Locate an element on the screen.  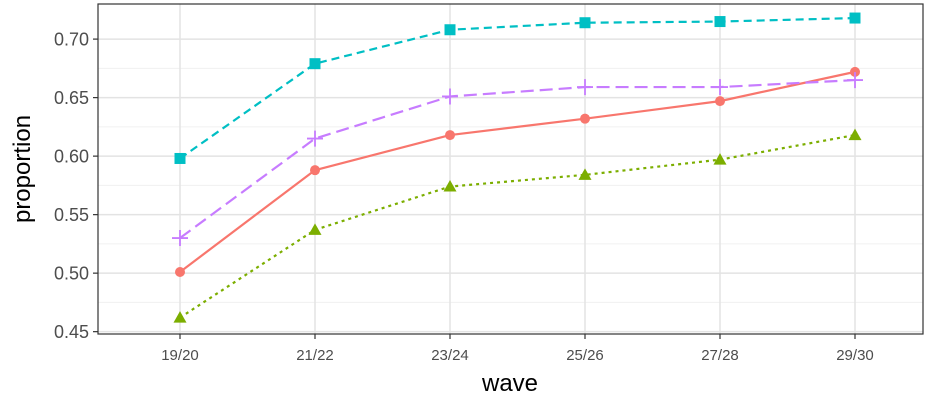
y-tick-label: 0.70 is located at coordinates (71, 40).